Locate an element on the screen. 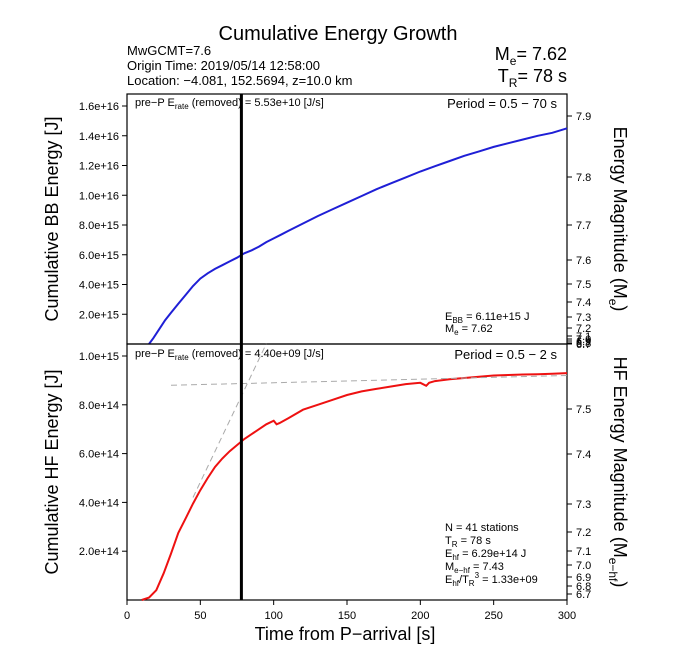  hf-y-ticks: 1.0e+15 8.0e+14 6.0e+14 4.0e+14 2.0e+14 is located at coordinates (103, 454).